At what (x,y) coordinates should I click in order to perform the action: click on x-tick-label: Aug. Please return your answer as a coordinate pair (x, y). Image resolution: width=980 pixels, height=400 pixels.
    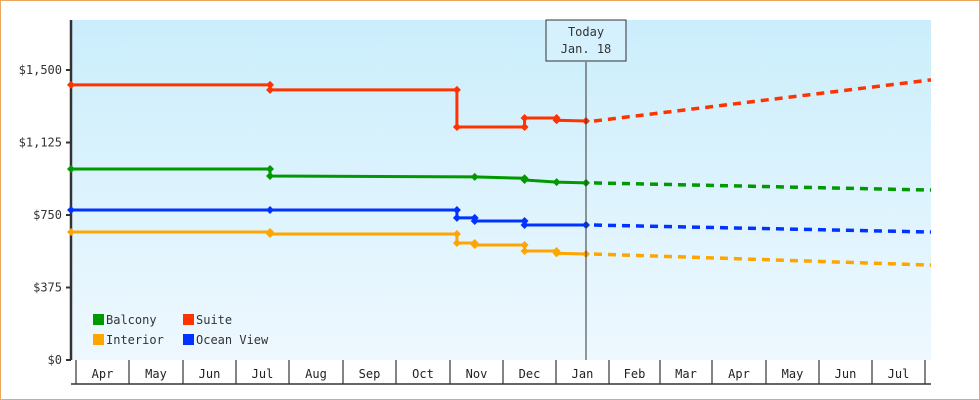
    Looking at the image, I should click on (316, 374).